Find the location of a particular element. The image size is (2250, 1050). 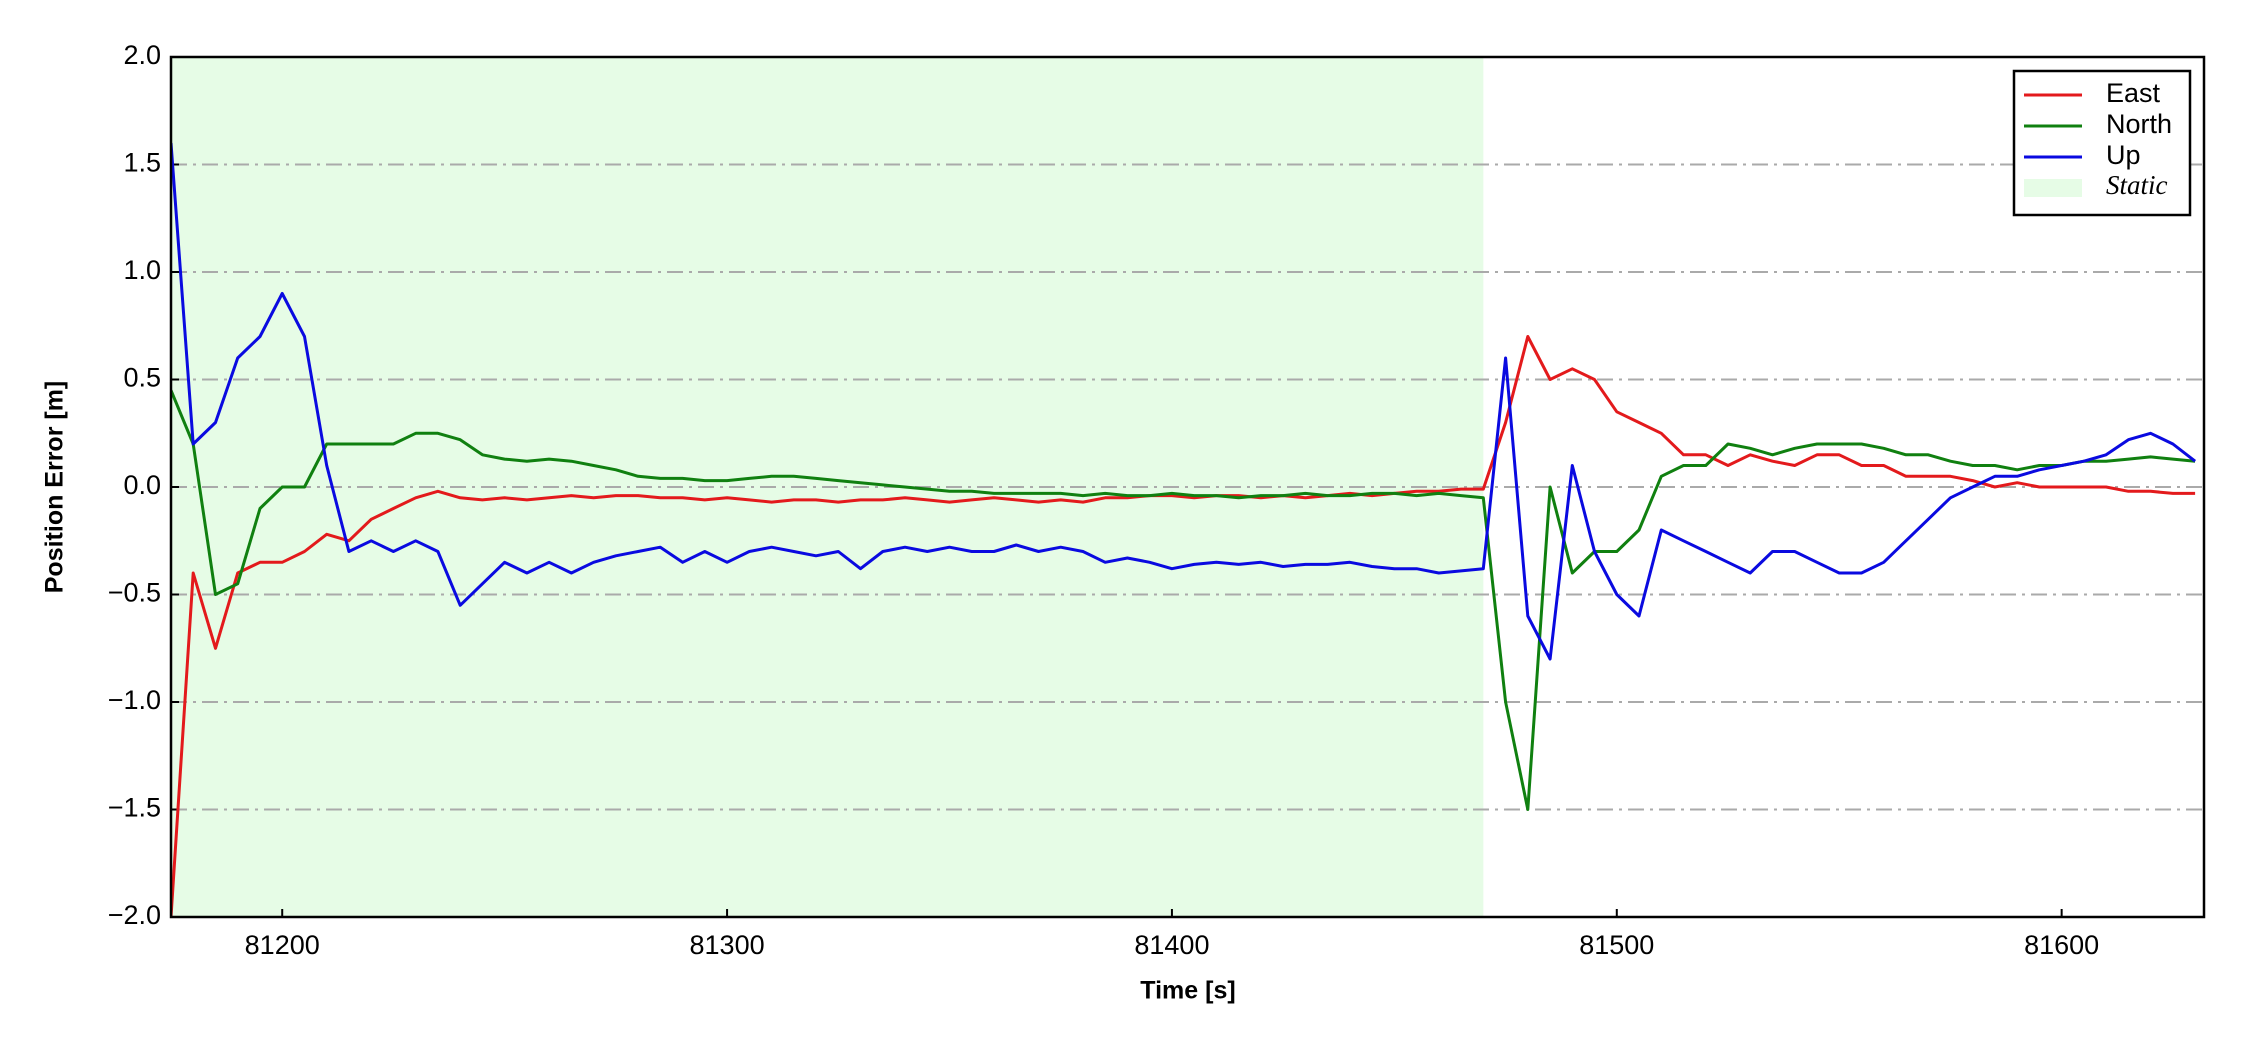

x-tick-label: 81300 is located at coordinates (727, 945).